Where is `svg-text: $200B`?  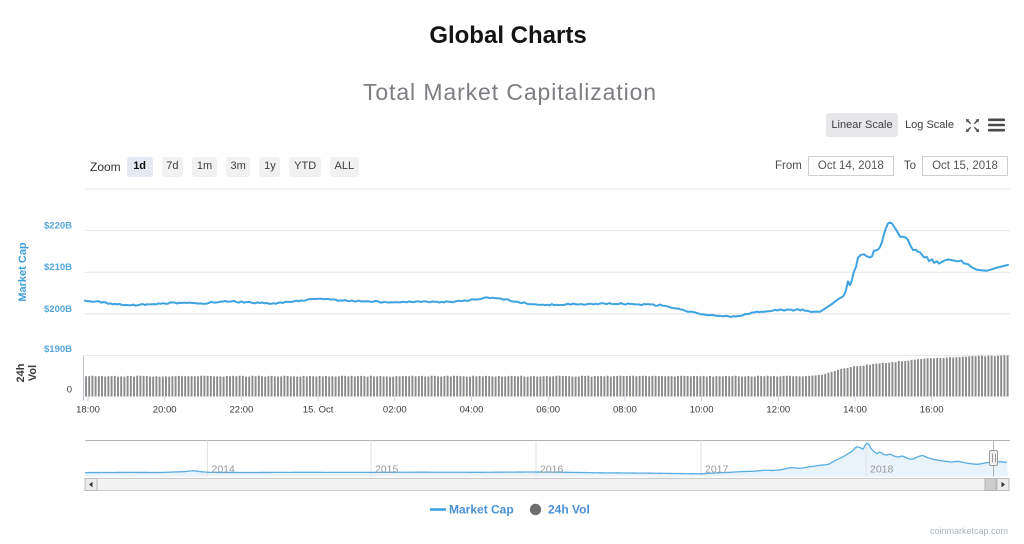
svg-text: $200B is located at coordinates (58, 309).